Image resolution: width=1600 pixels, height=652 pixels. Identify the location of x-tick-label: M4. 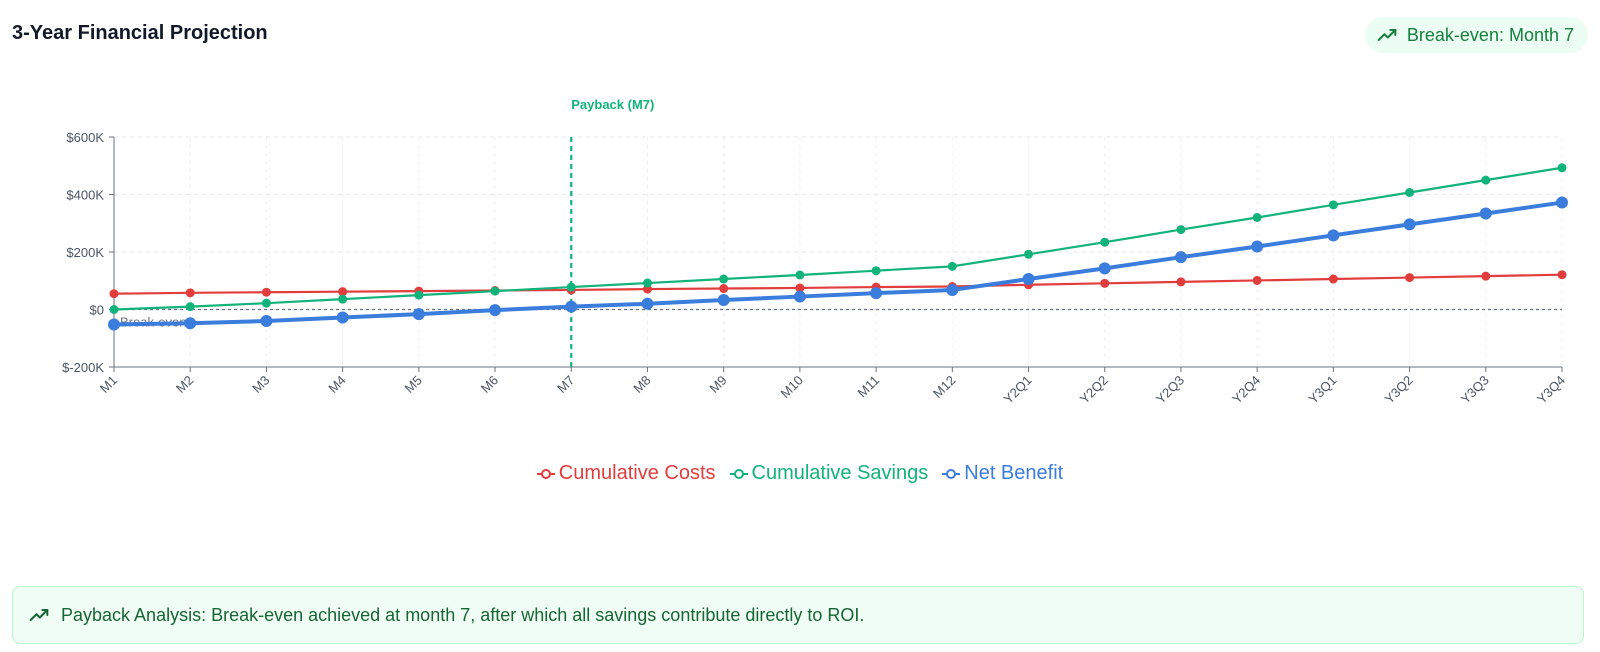
(336, 384).